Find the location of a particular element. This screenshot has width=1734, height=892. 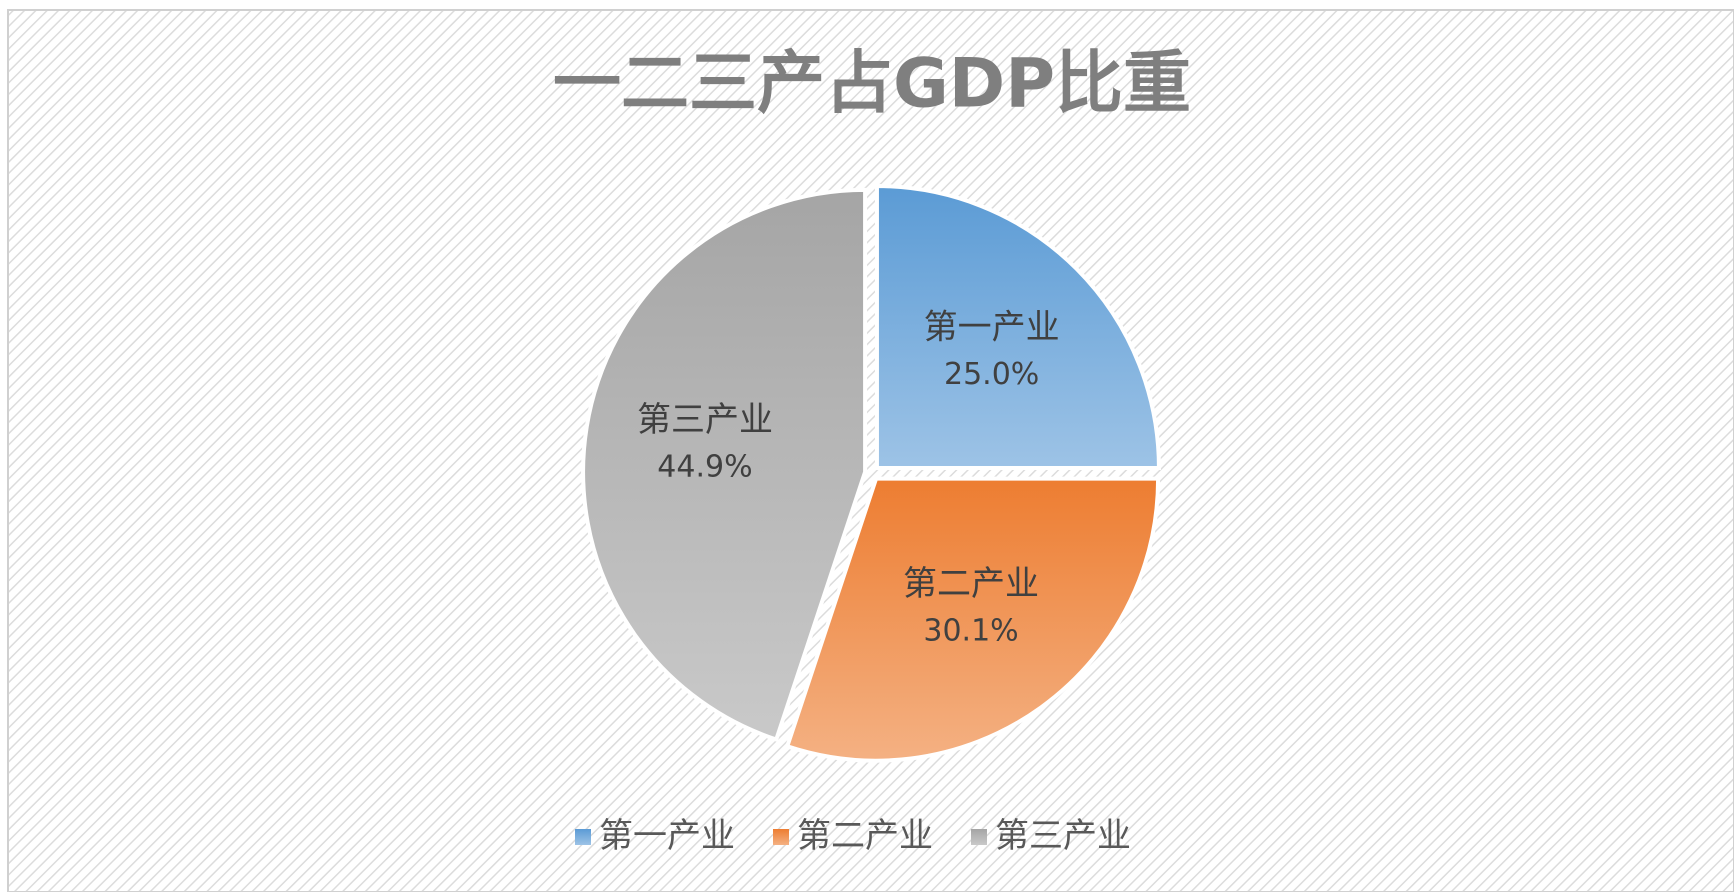

chart-title: 一二三产占GDP比重 is located at coordinates (872, 84).